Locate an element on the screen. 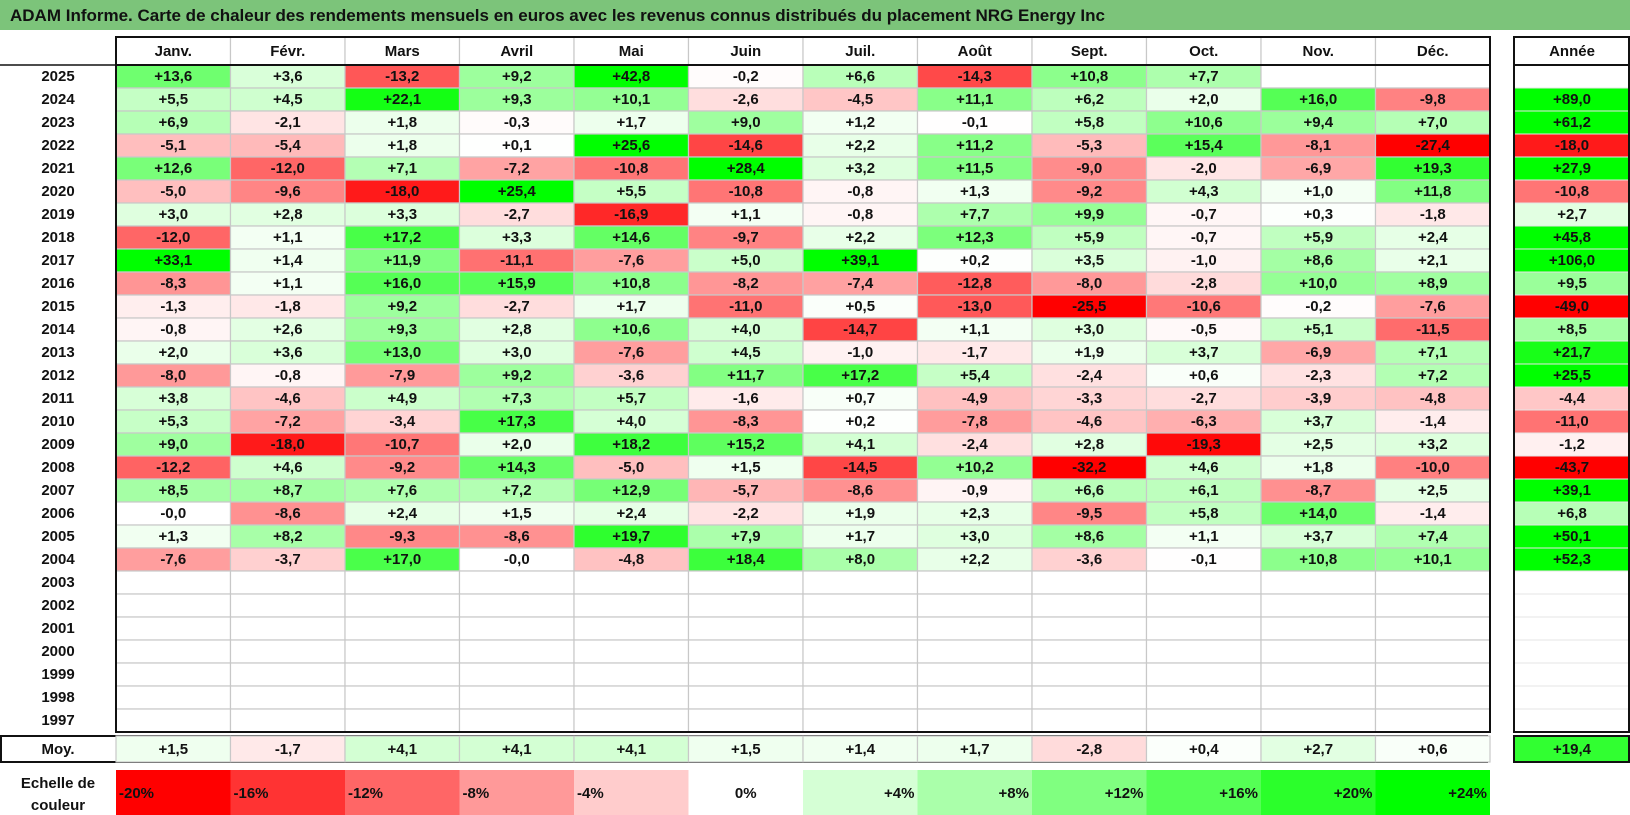 The image size is (1630, 815). year-label: 2020 is located at coordinates (57, 191).